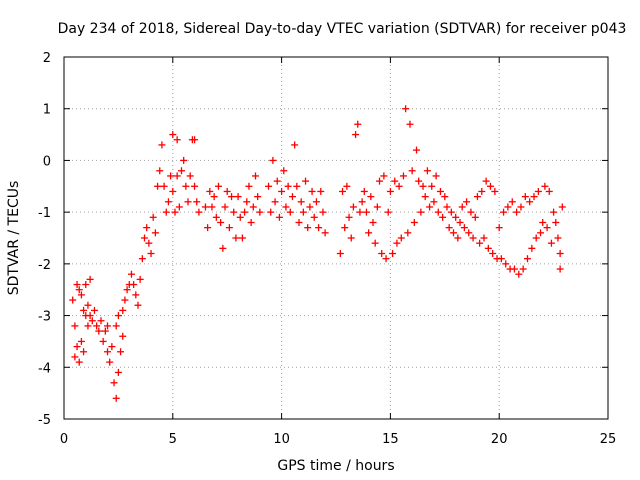 The height and width of the screenshot is (480, 640). Describe the element at coordinates (47, 161) in the screenshot. I see `y-tick-label: 0` at that location.